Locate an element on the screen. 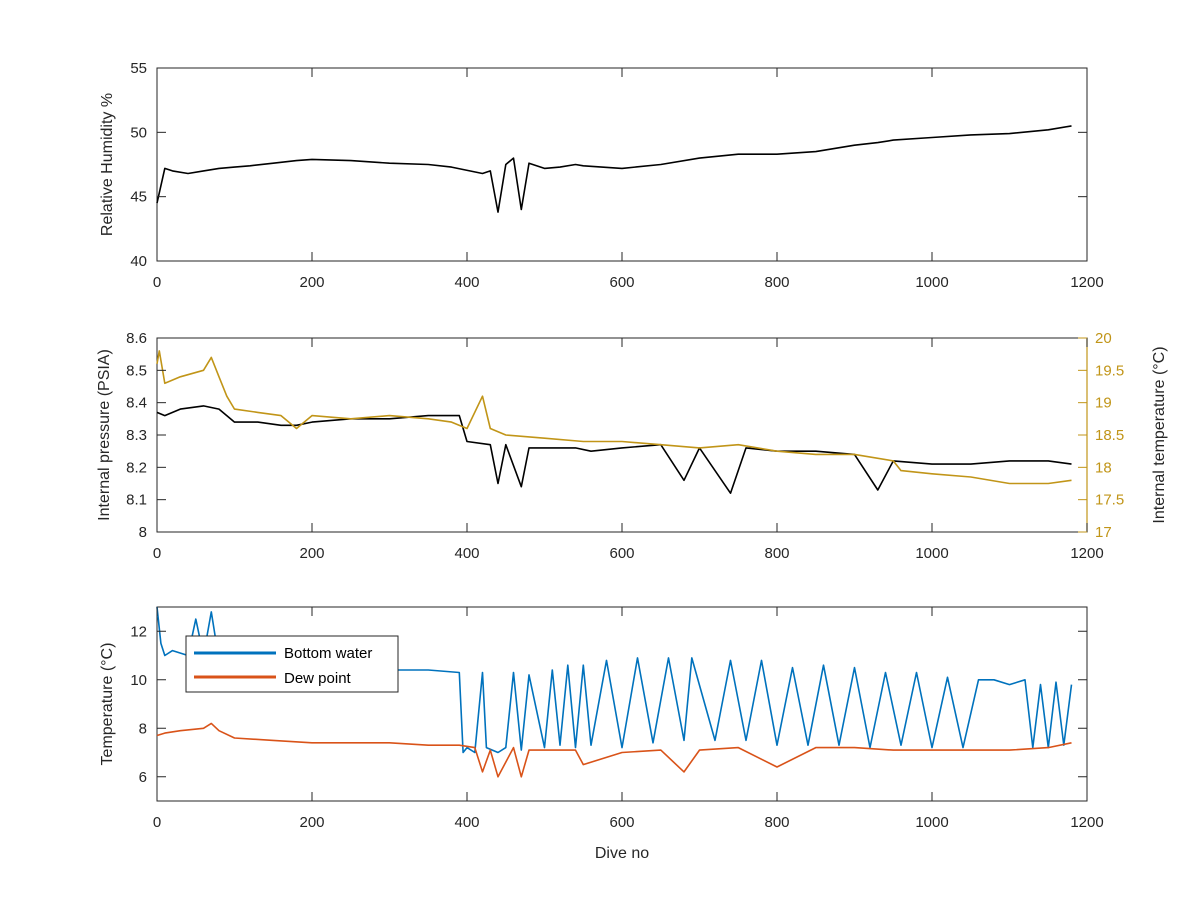 The height and width of the screenshot is (900, 1200). pressure-ytick-label: 8.5 is located at coordinates (136, 370).